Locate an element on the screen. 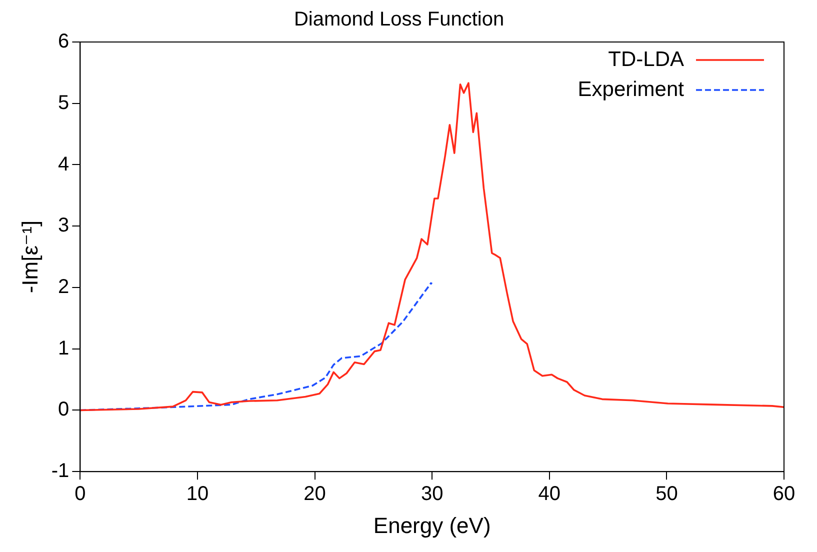 The height and width of the screenshot is (552, 817). legend-label: Experiment is located at coordinates (631, 89).